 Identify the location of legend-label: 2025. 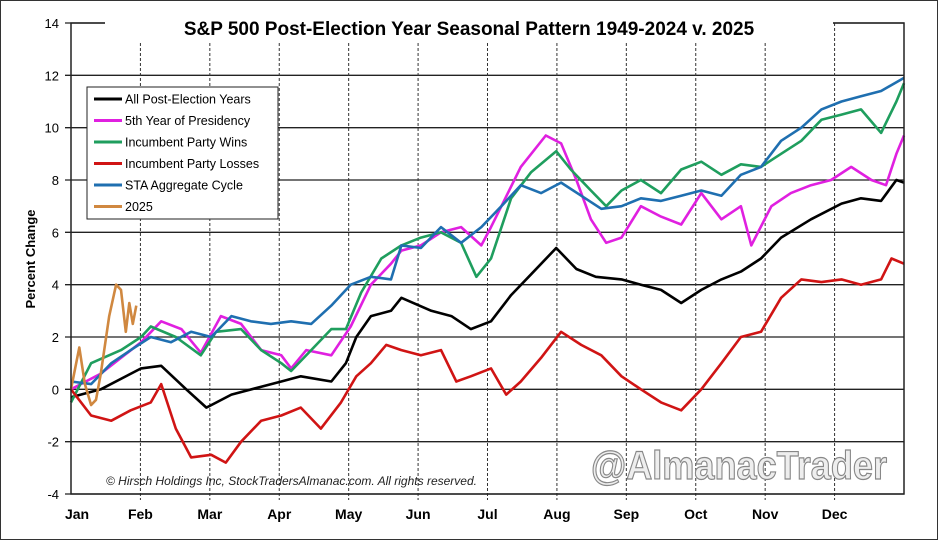
(139, 207).